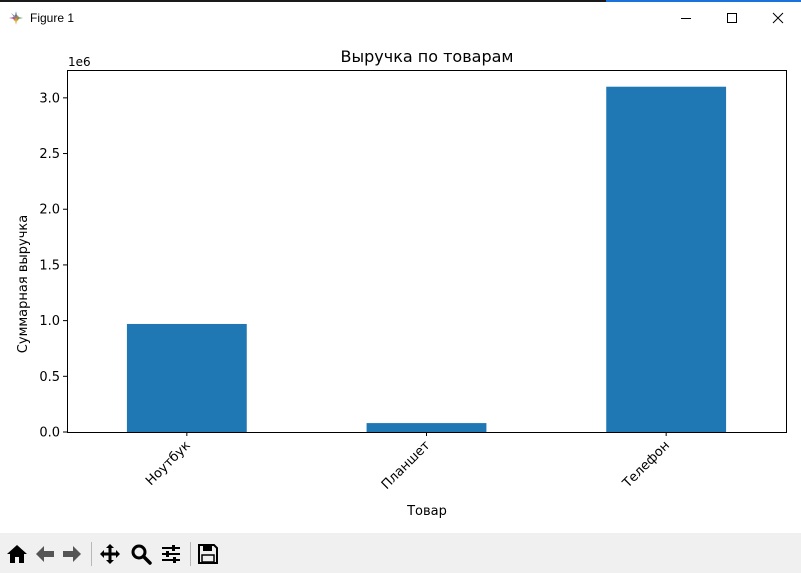 The image size is (801, 573). Describe the element at coordinates (426, 511) in the screenshot. I see `x-axis-label: Товар` at that location.